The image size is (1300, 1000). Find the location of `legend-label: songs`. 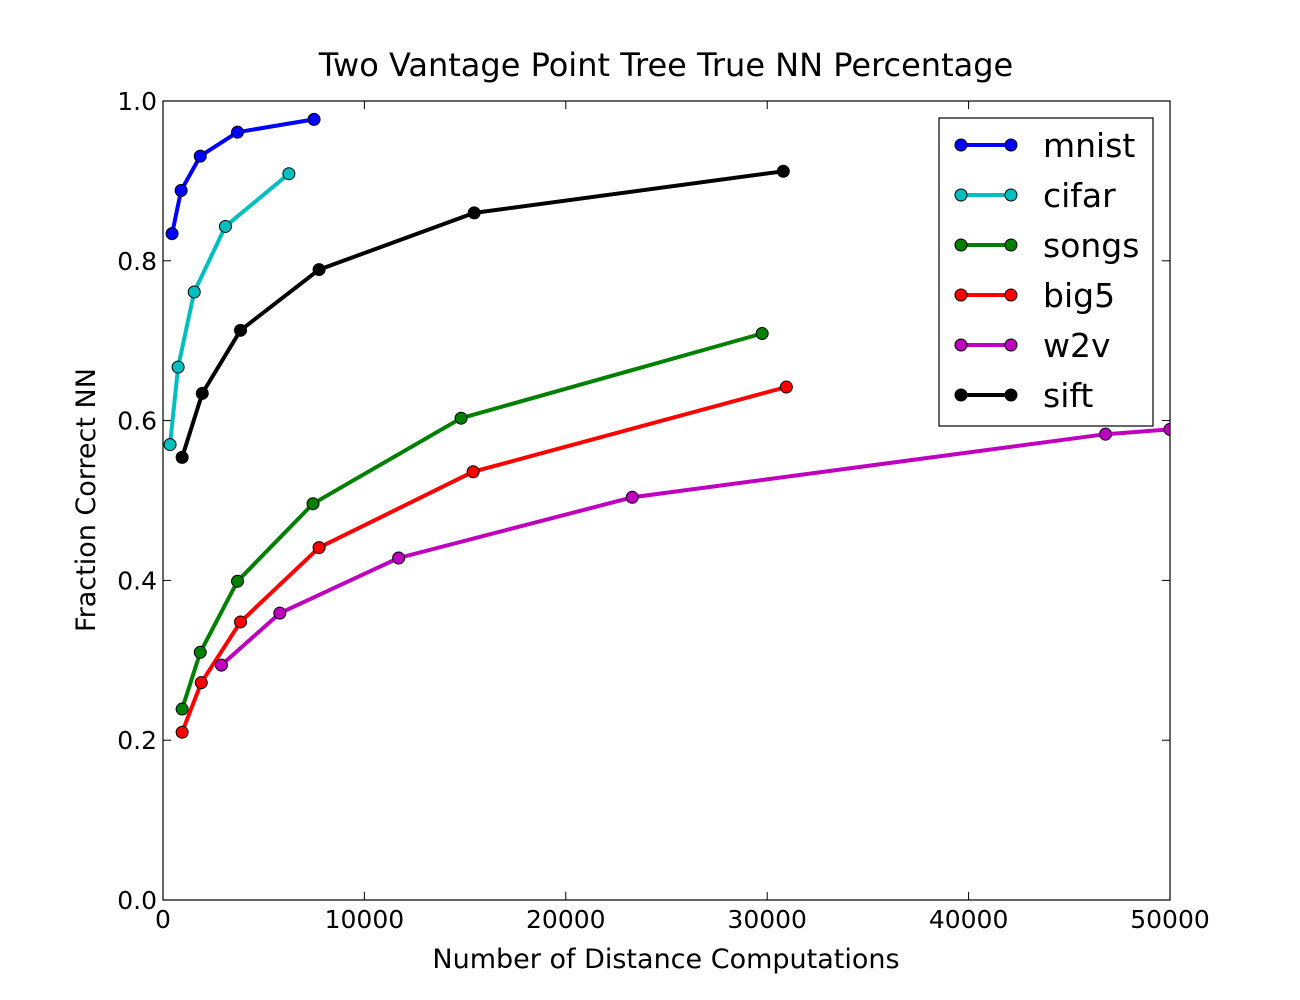

legend-label: songs is located at coordinates (1091, 245).